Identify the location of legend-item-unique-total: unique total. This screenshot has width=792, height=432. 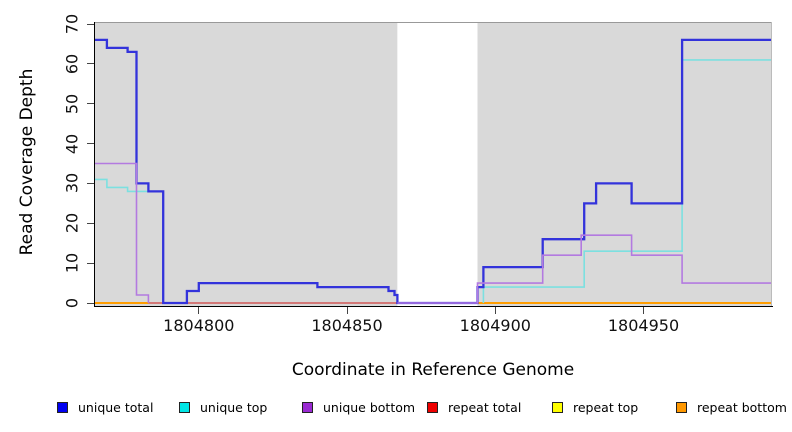
(105, 407).